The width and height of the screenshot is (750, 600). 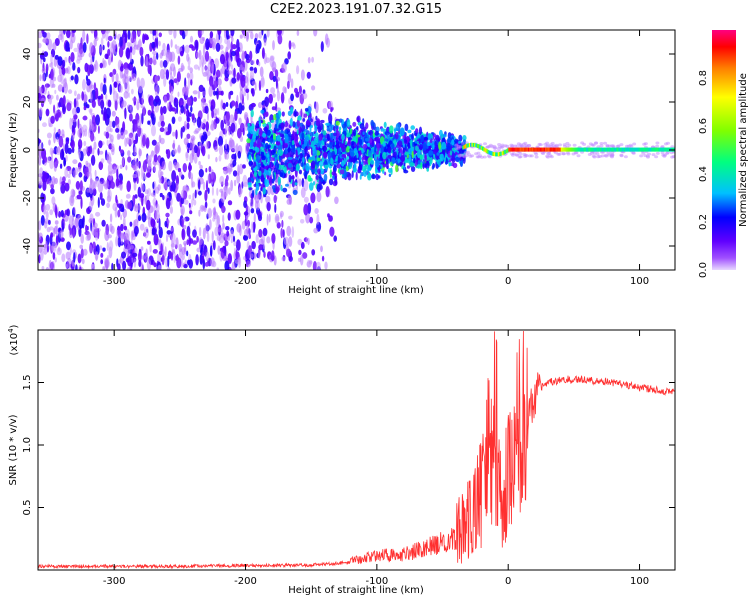 What do you see at coordinates (703, 126) in the screenshot?
I see `colorbar-tick-label: 0.6` at bounding box center [703, 126].